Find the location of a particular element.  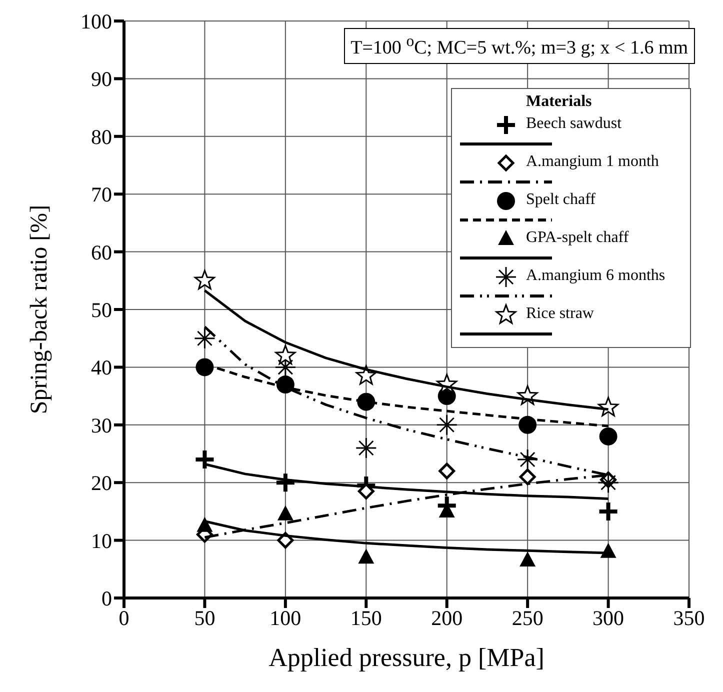

x-tick-label: 250 is located at coordinates (528, 618).